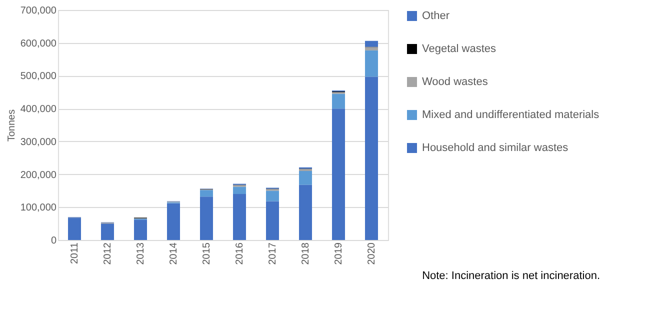 This screenshot has width=647, height=333. What do you see at coordinates (273, 253) in the screenshot?
I see `x-tick-label: 2017` at bounding box center [273, 253].